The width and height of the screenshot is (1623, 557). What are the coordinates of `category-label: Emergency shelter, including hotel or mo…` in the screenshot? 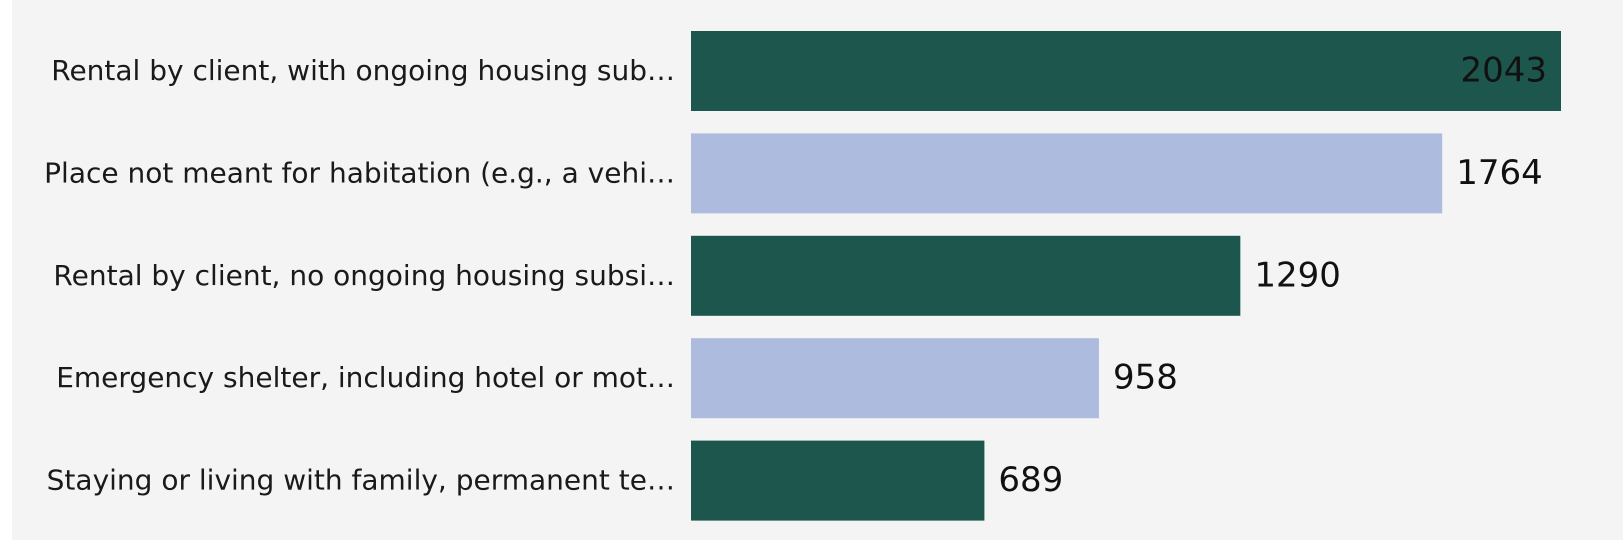 It's located at (365, 377).